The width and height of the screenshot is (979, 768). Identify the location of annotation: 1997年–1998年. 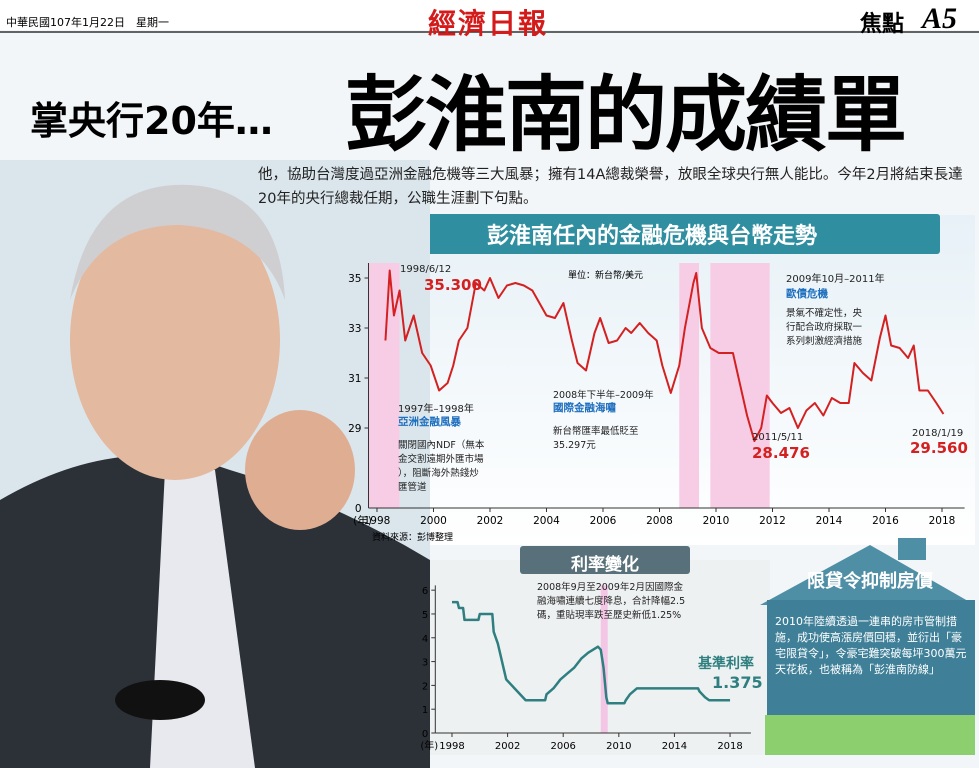
(436, 408).